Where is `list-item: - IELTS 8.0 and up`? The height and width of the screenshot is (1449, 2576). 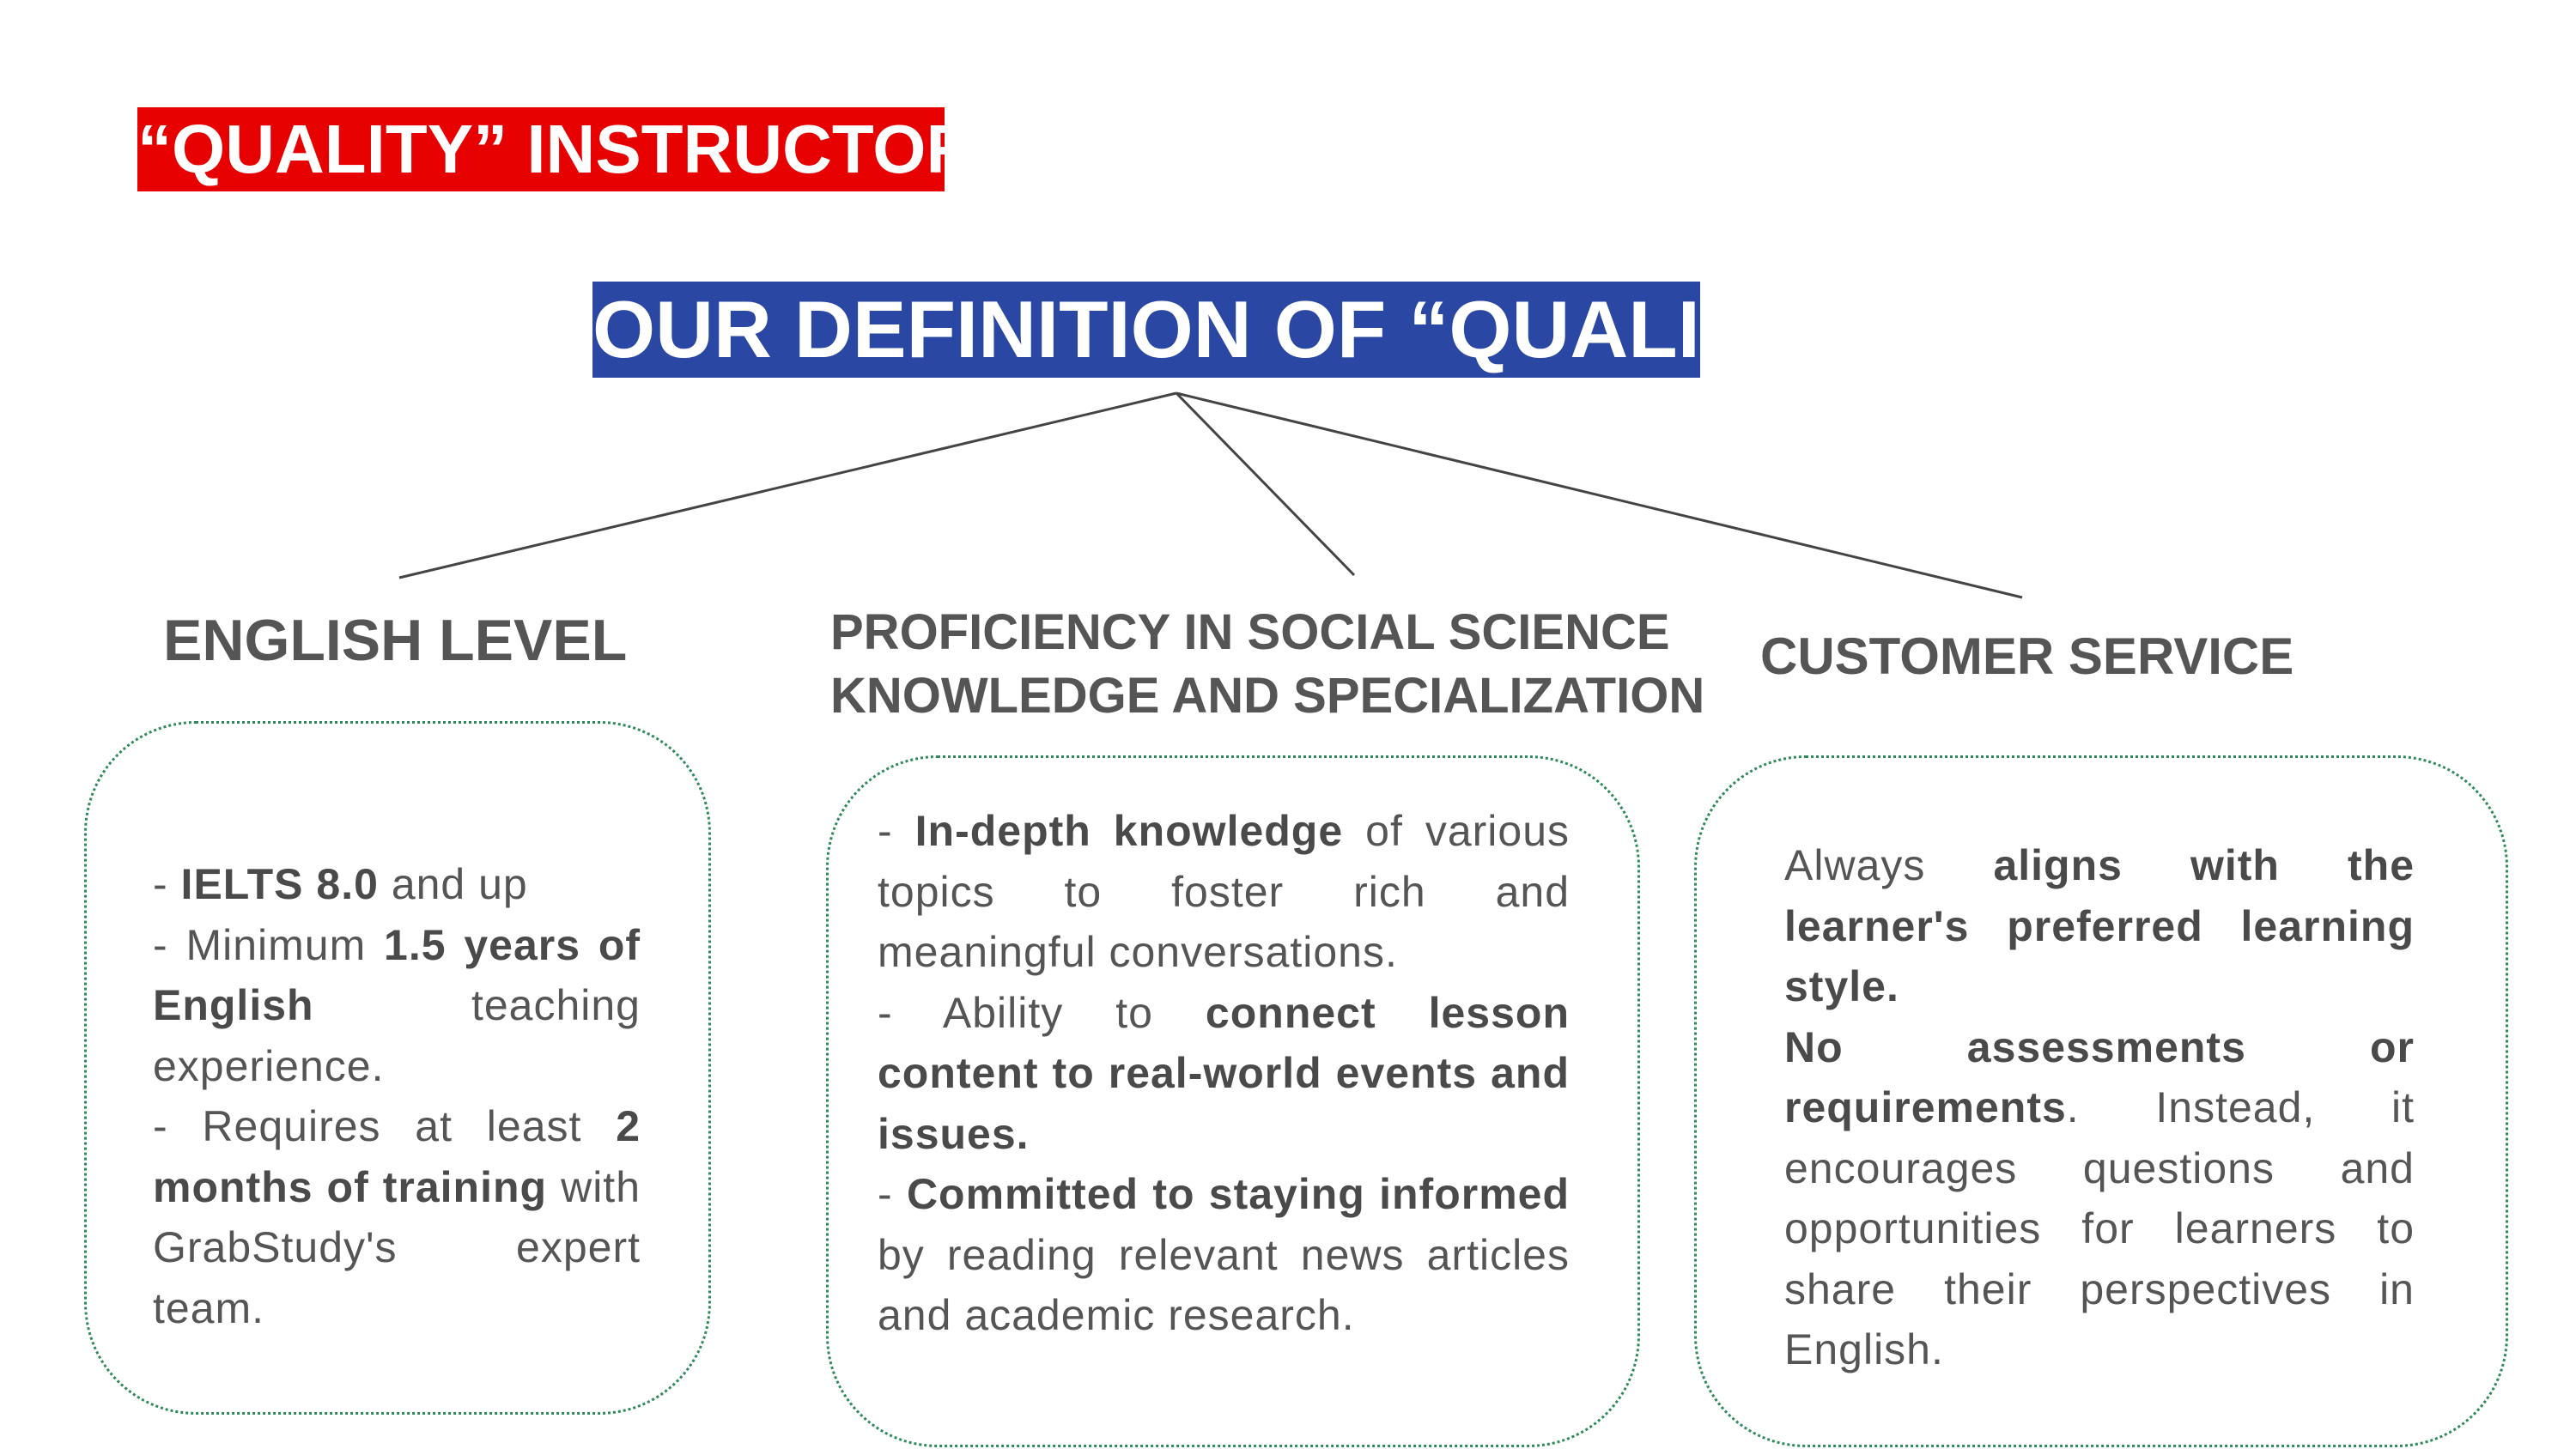 list-item: - IELTS 8.0 and up is located at coordinates (340, 884).